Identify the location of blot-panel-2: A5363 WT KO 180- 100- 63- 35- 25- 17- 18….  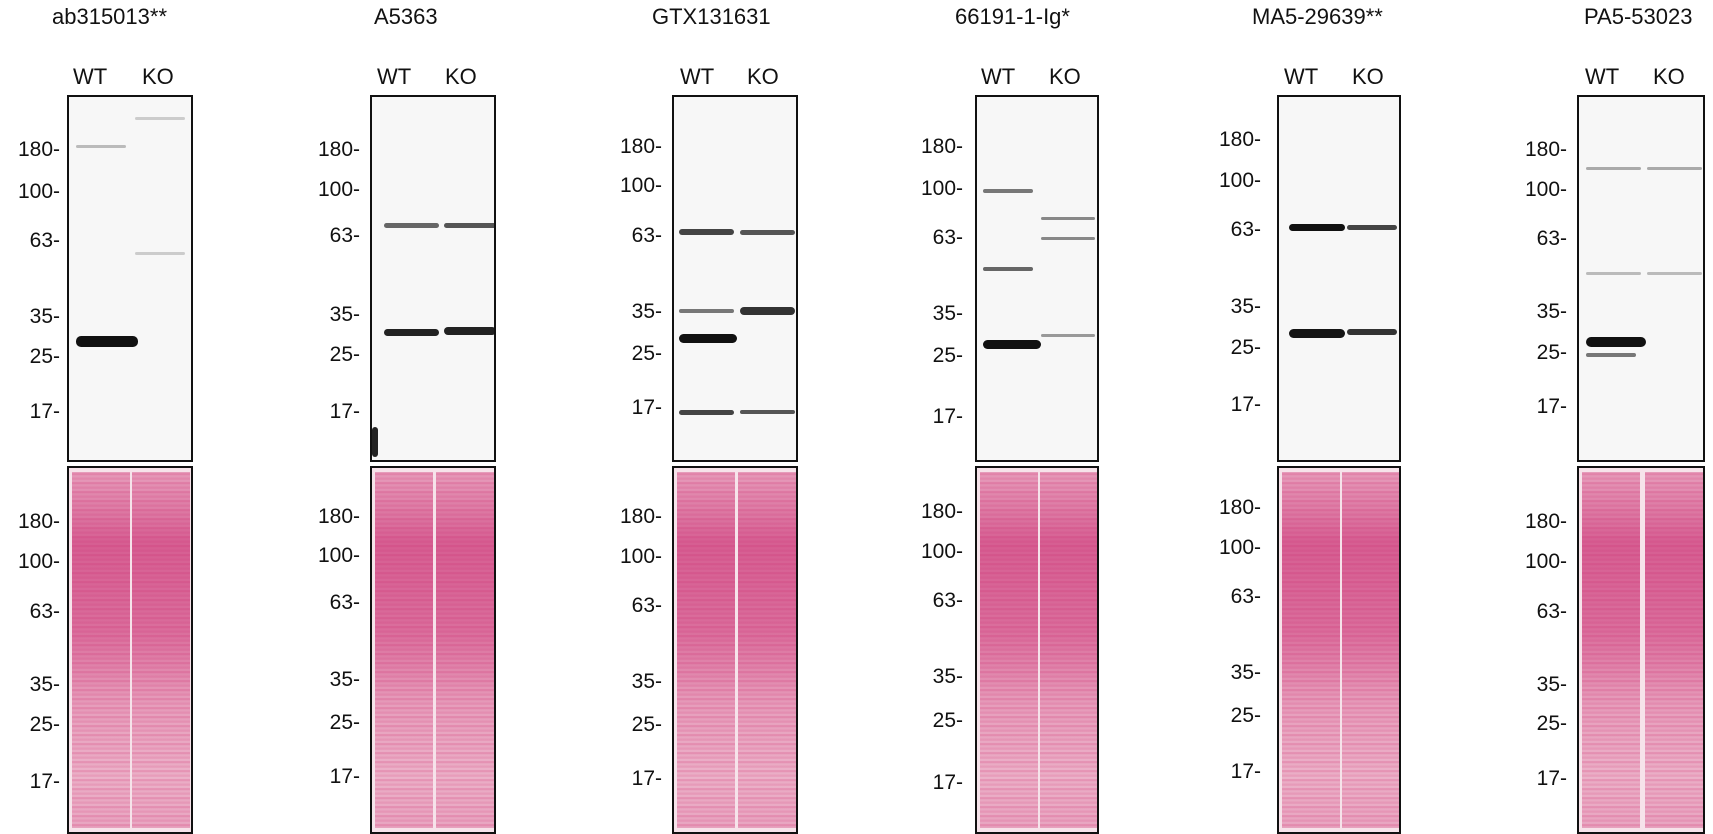
(402, 417).